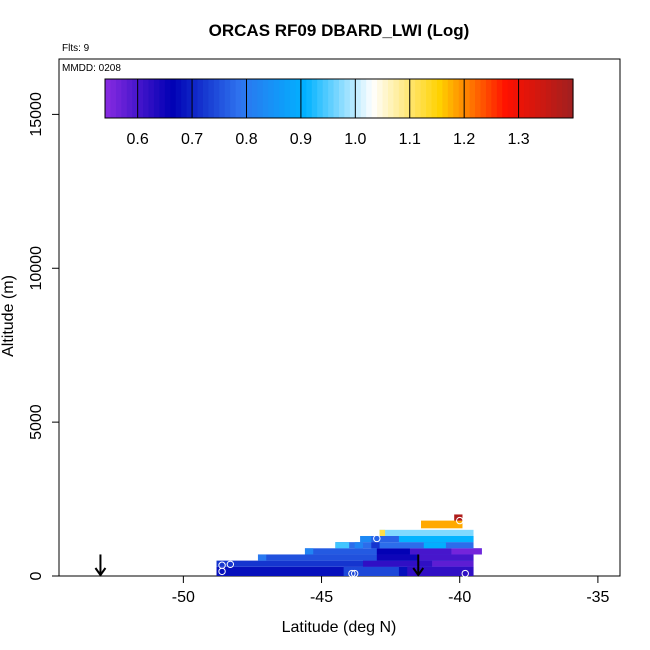 The height and width of the screenshot is (650, 650). I want to click on colorbar-tick-label: 1.1, so click(410, 139).